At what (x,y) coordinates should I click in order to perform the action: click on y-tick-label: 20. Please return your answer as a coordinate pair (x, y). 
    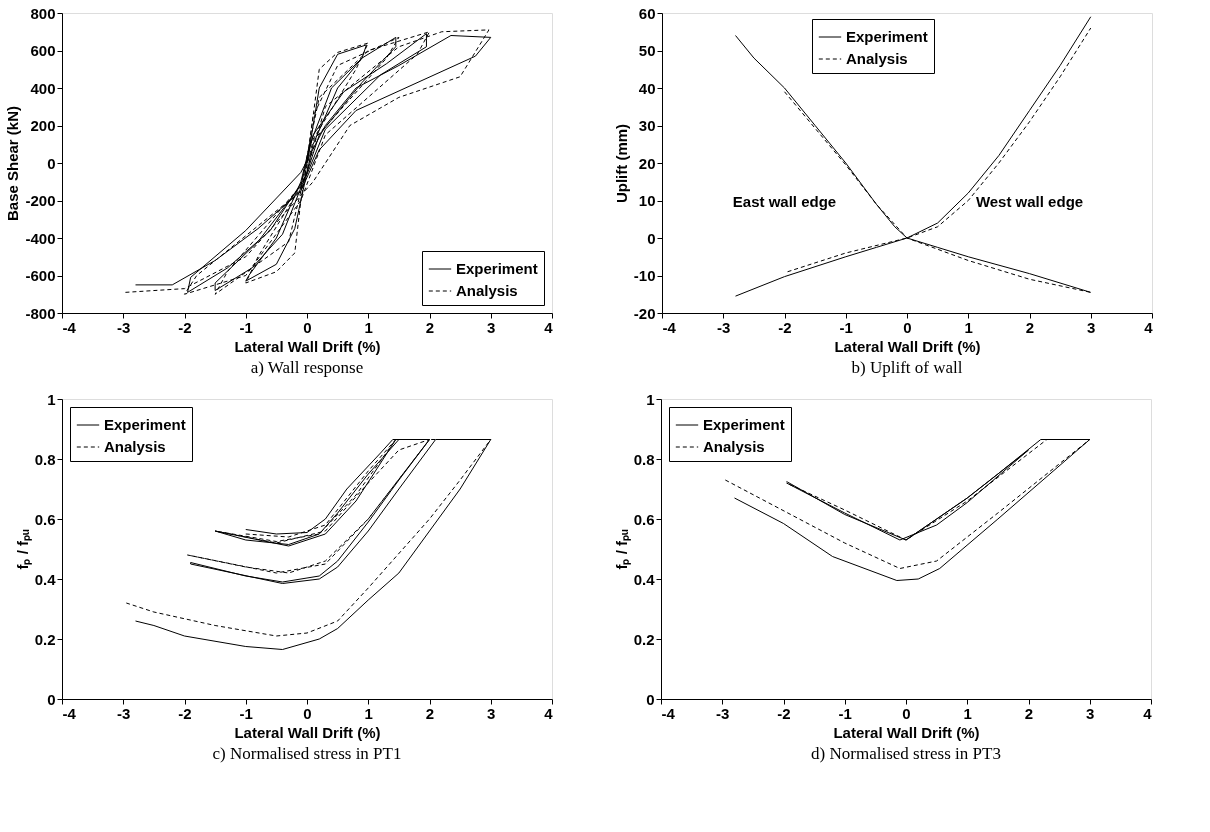
    Looking at the image, I should click on (647, 163).